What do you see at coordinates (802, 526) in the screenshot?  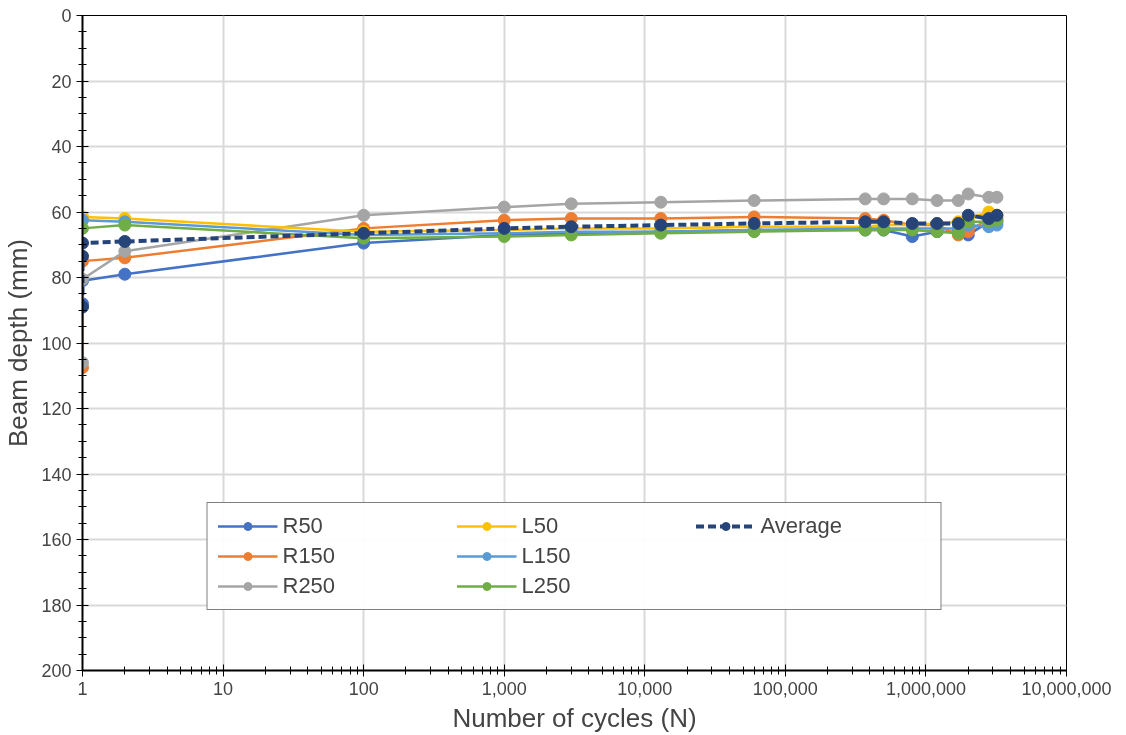 I see `legend-label: Average` at bounding box center [802, 526].